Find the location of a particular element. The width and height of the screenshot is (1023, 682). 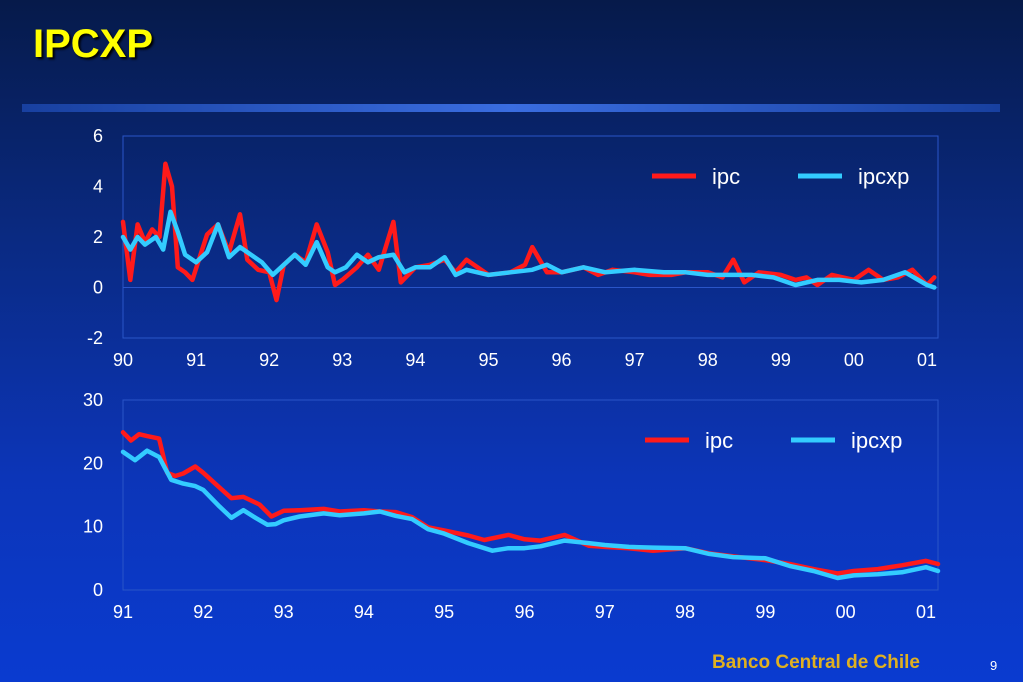

x-tick-label: 90 is located at coordinates (123, 360).